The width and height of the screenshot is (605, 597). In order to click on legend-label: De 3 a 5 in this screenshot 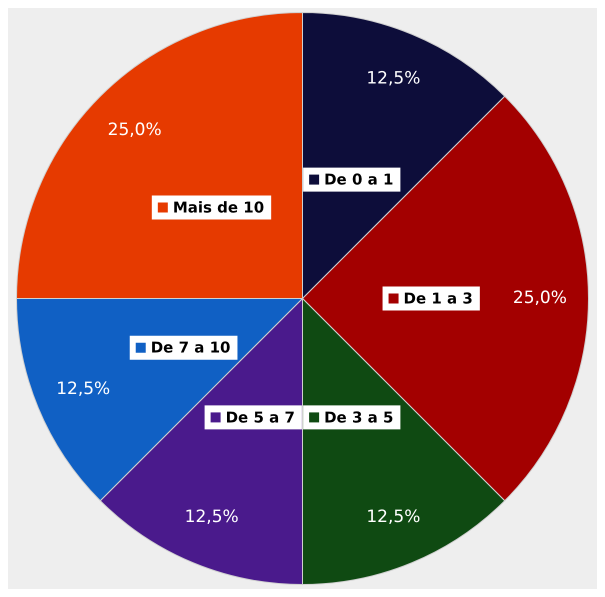, I will do `click(359, 417)`.